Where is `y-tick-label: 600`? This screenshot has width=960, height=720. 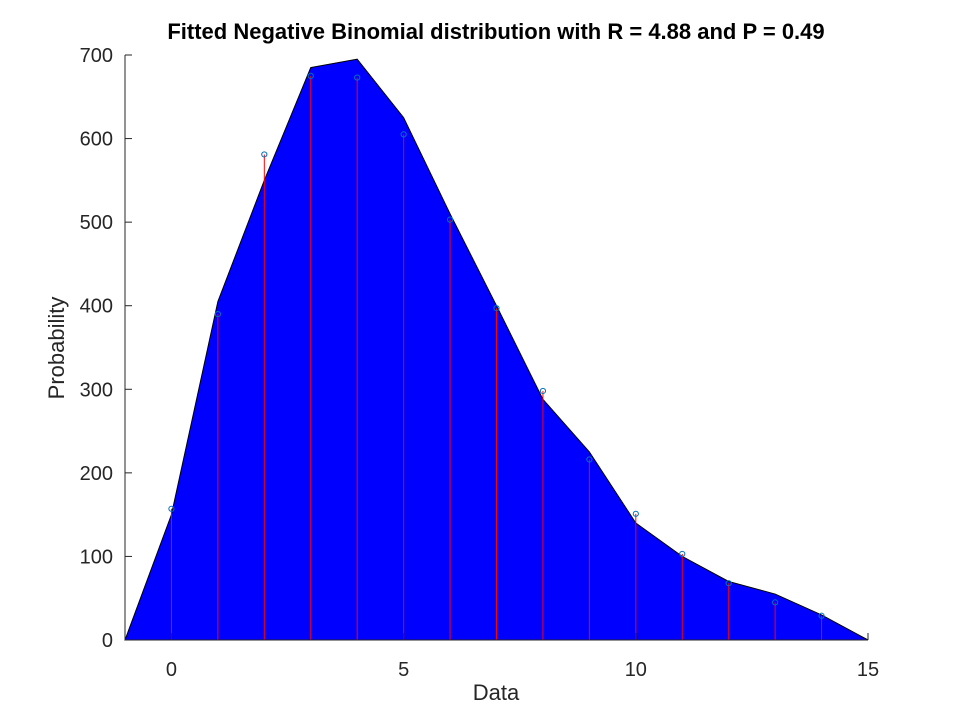
y-tick-label: 600 is located at coordinates (96, 140).